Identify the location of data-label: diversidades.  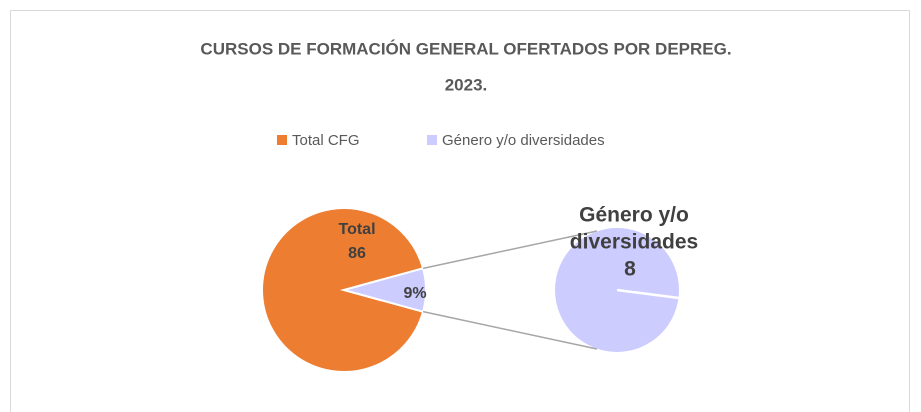
(634, 242).